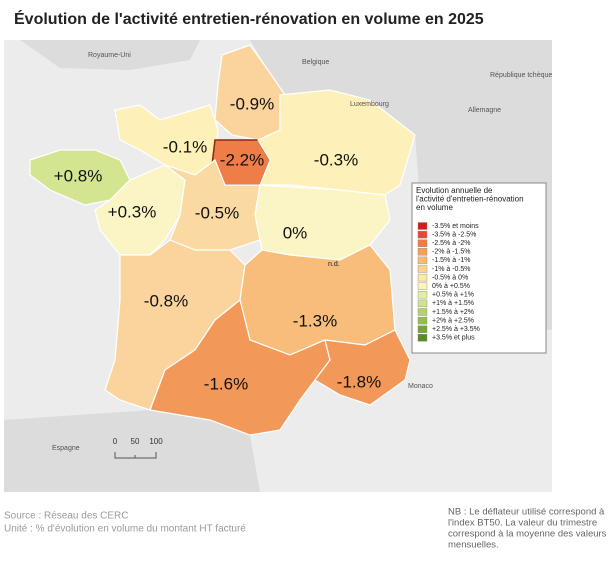  I want to click on legend-title: en volume, so click(434, 207).